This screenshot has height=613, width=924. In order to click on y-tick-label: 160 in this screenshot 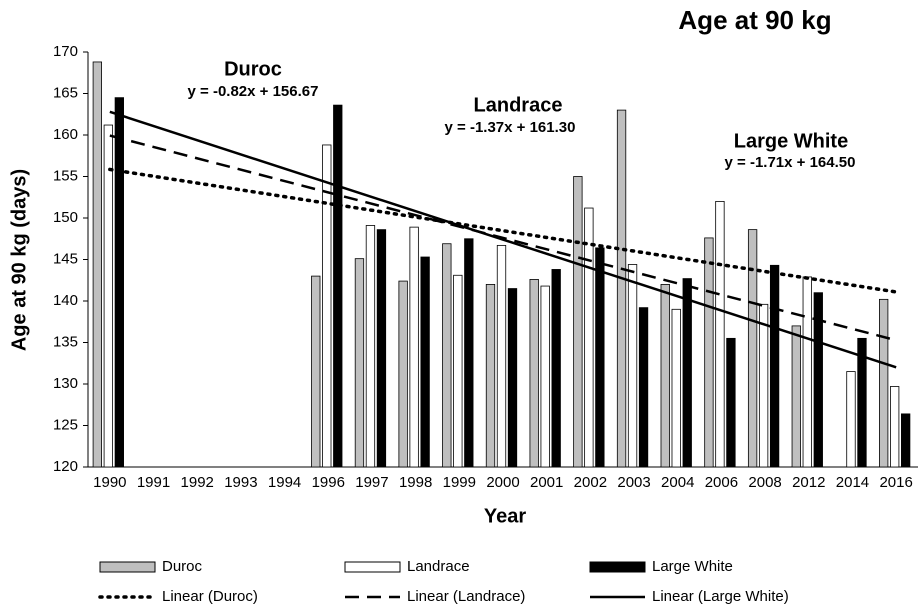, I will do `click(65, 134)`.